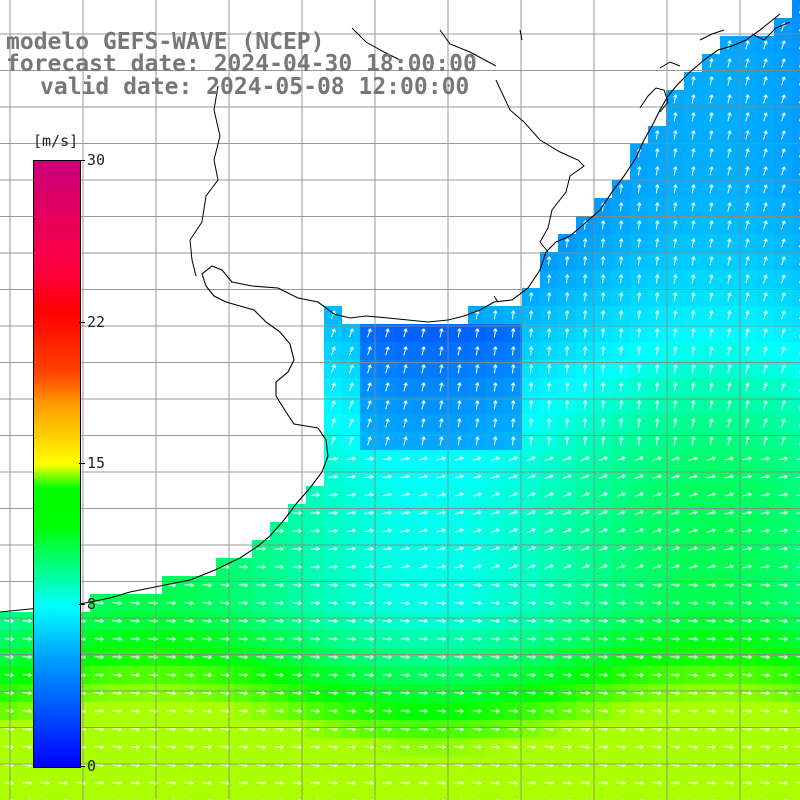  What do you see at coordinates (92, 604) in the screenshot?
I see `colorbar-tick-label: 8` at bounding box center [92, 604].